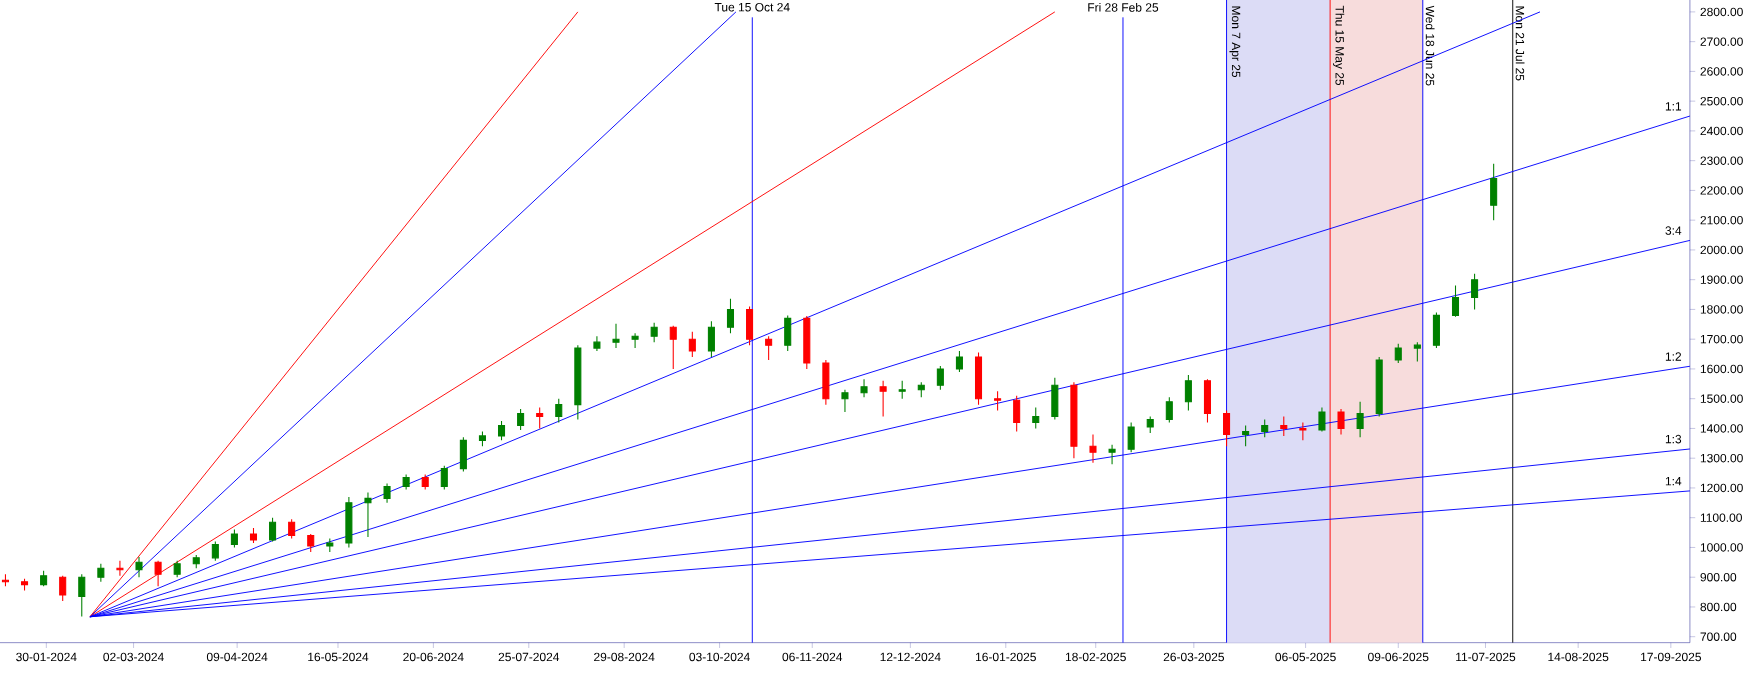  I want to click on x-tick-label: 30-01-2024, so click(46, 657).